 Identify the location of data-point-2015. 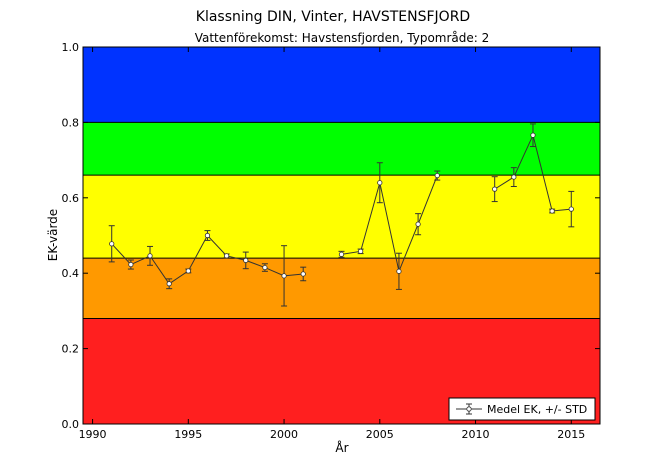
(571, 209).